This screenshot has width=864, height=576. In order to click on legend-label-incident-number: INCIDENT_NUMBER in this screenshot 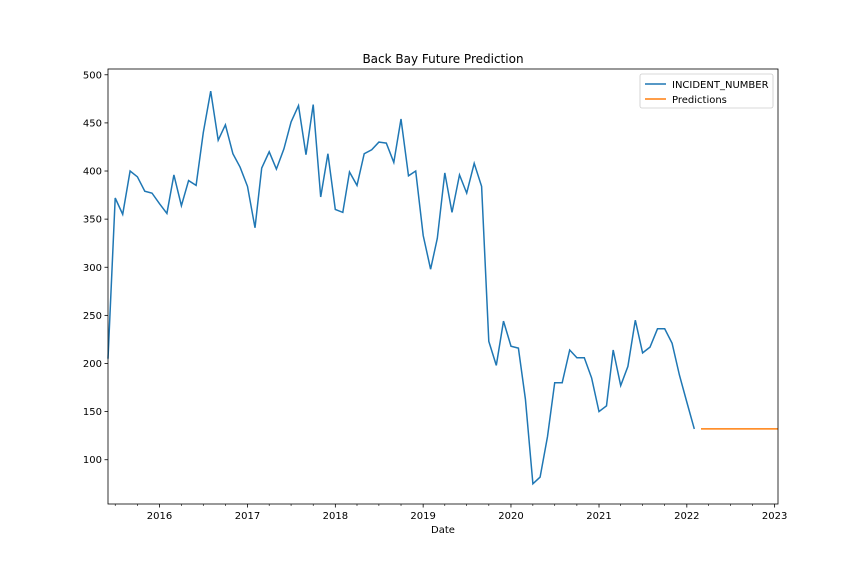, I will do `click(720, 85)`.